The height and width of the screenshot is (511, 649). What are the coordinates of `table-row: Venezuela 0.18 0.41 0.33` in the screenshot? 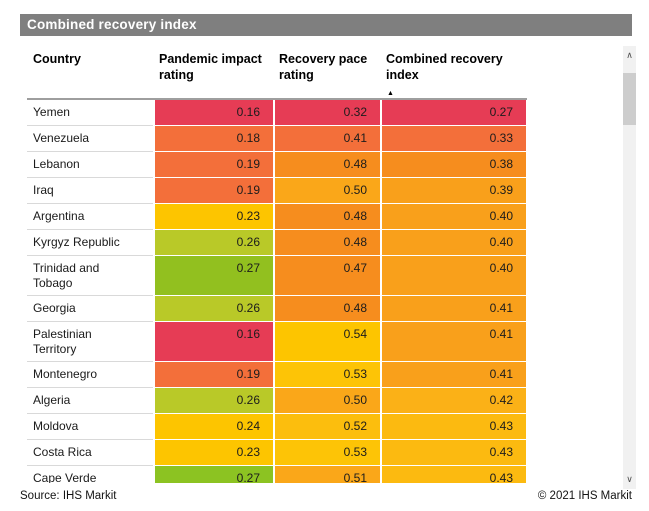 It's located at (277, 139).